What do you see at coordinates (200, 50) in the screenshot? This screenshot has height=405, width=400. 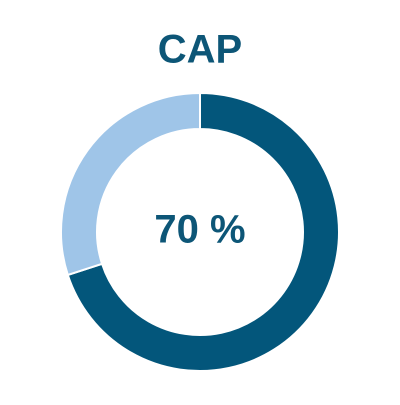 I see `chart-title: CAP` at bounding box center [200, 50].